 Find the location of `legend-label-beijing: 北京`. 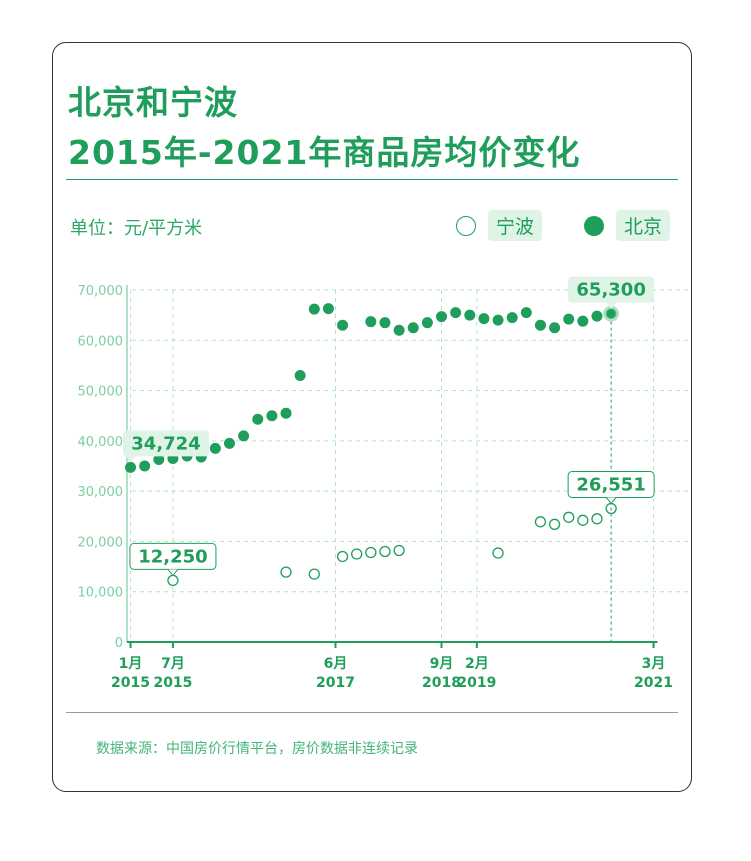

legend-label-beijing: 北京 is located at coordinates (643, 225).